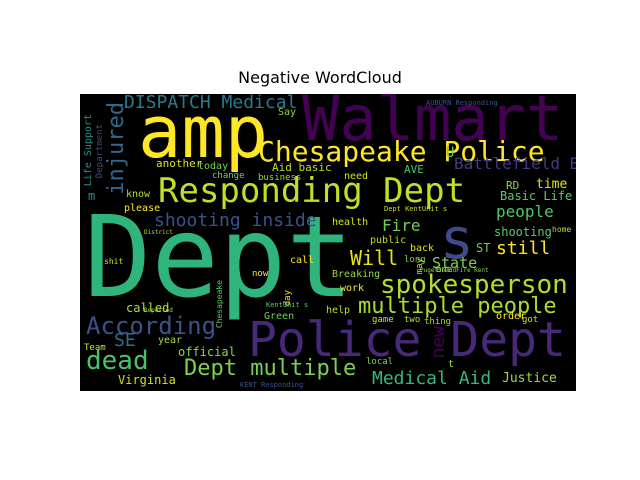  What do you see at coordinates (515, 163) in the screenshot?
I see `word-battlefield-blvd: Battlefield Blvd` at bounding box center [515, 163].